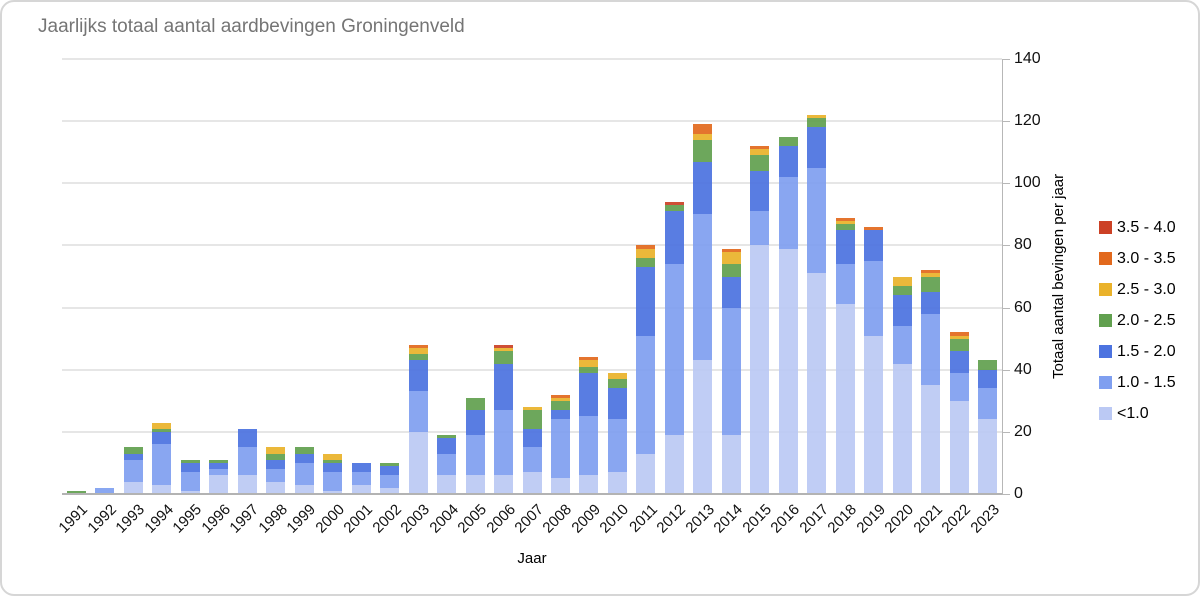  What do you see at coordinates (244, 519) in the screenshot?
I see `x-label-1997: 1997` at bounding box center [244, 519].